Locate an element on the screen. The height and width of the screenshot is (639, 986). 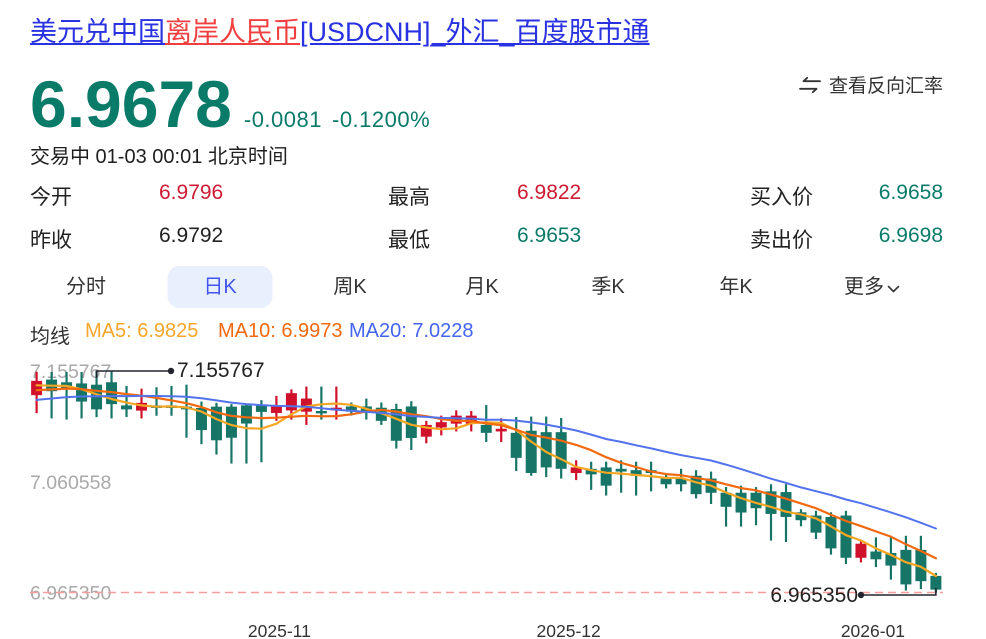
y-axis-label-1: 7.060558 is located at coordinates (70, 483).